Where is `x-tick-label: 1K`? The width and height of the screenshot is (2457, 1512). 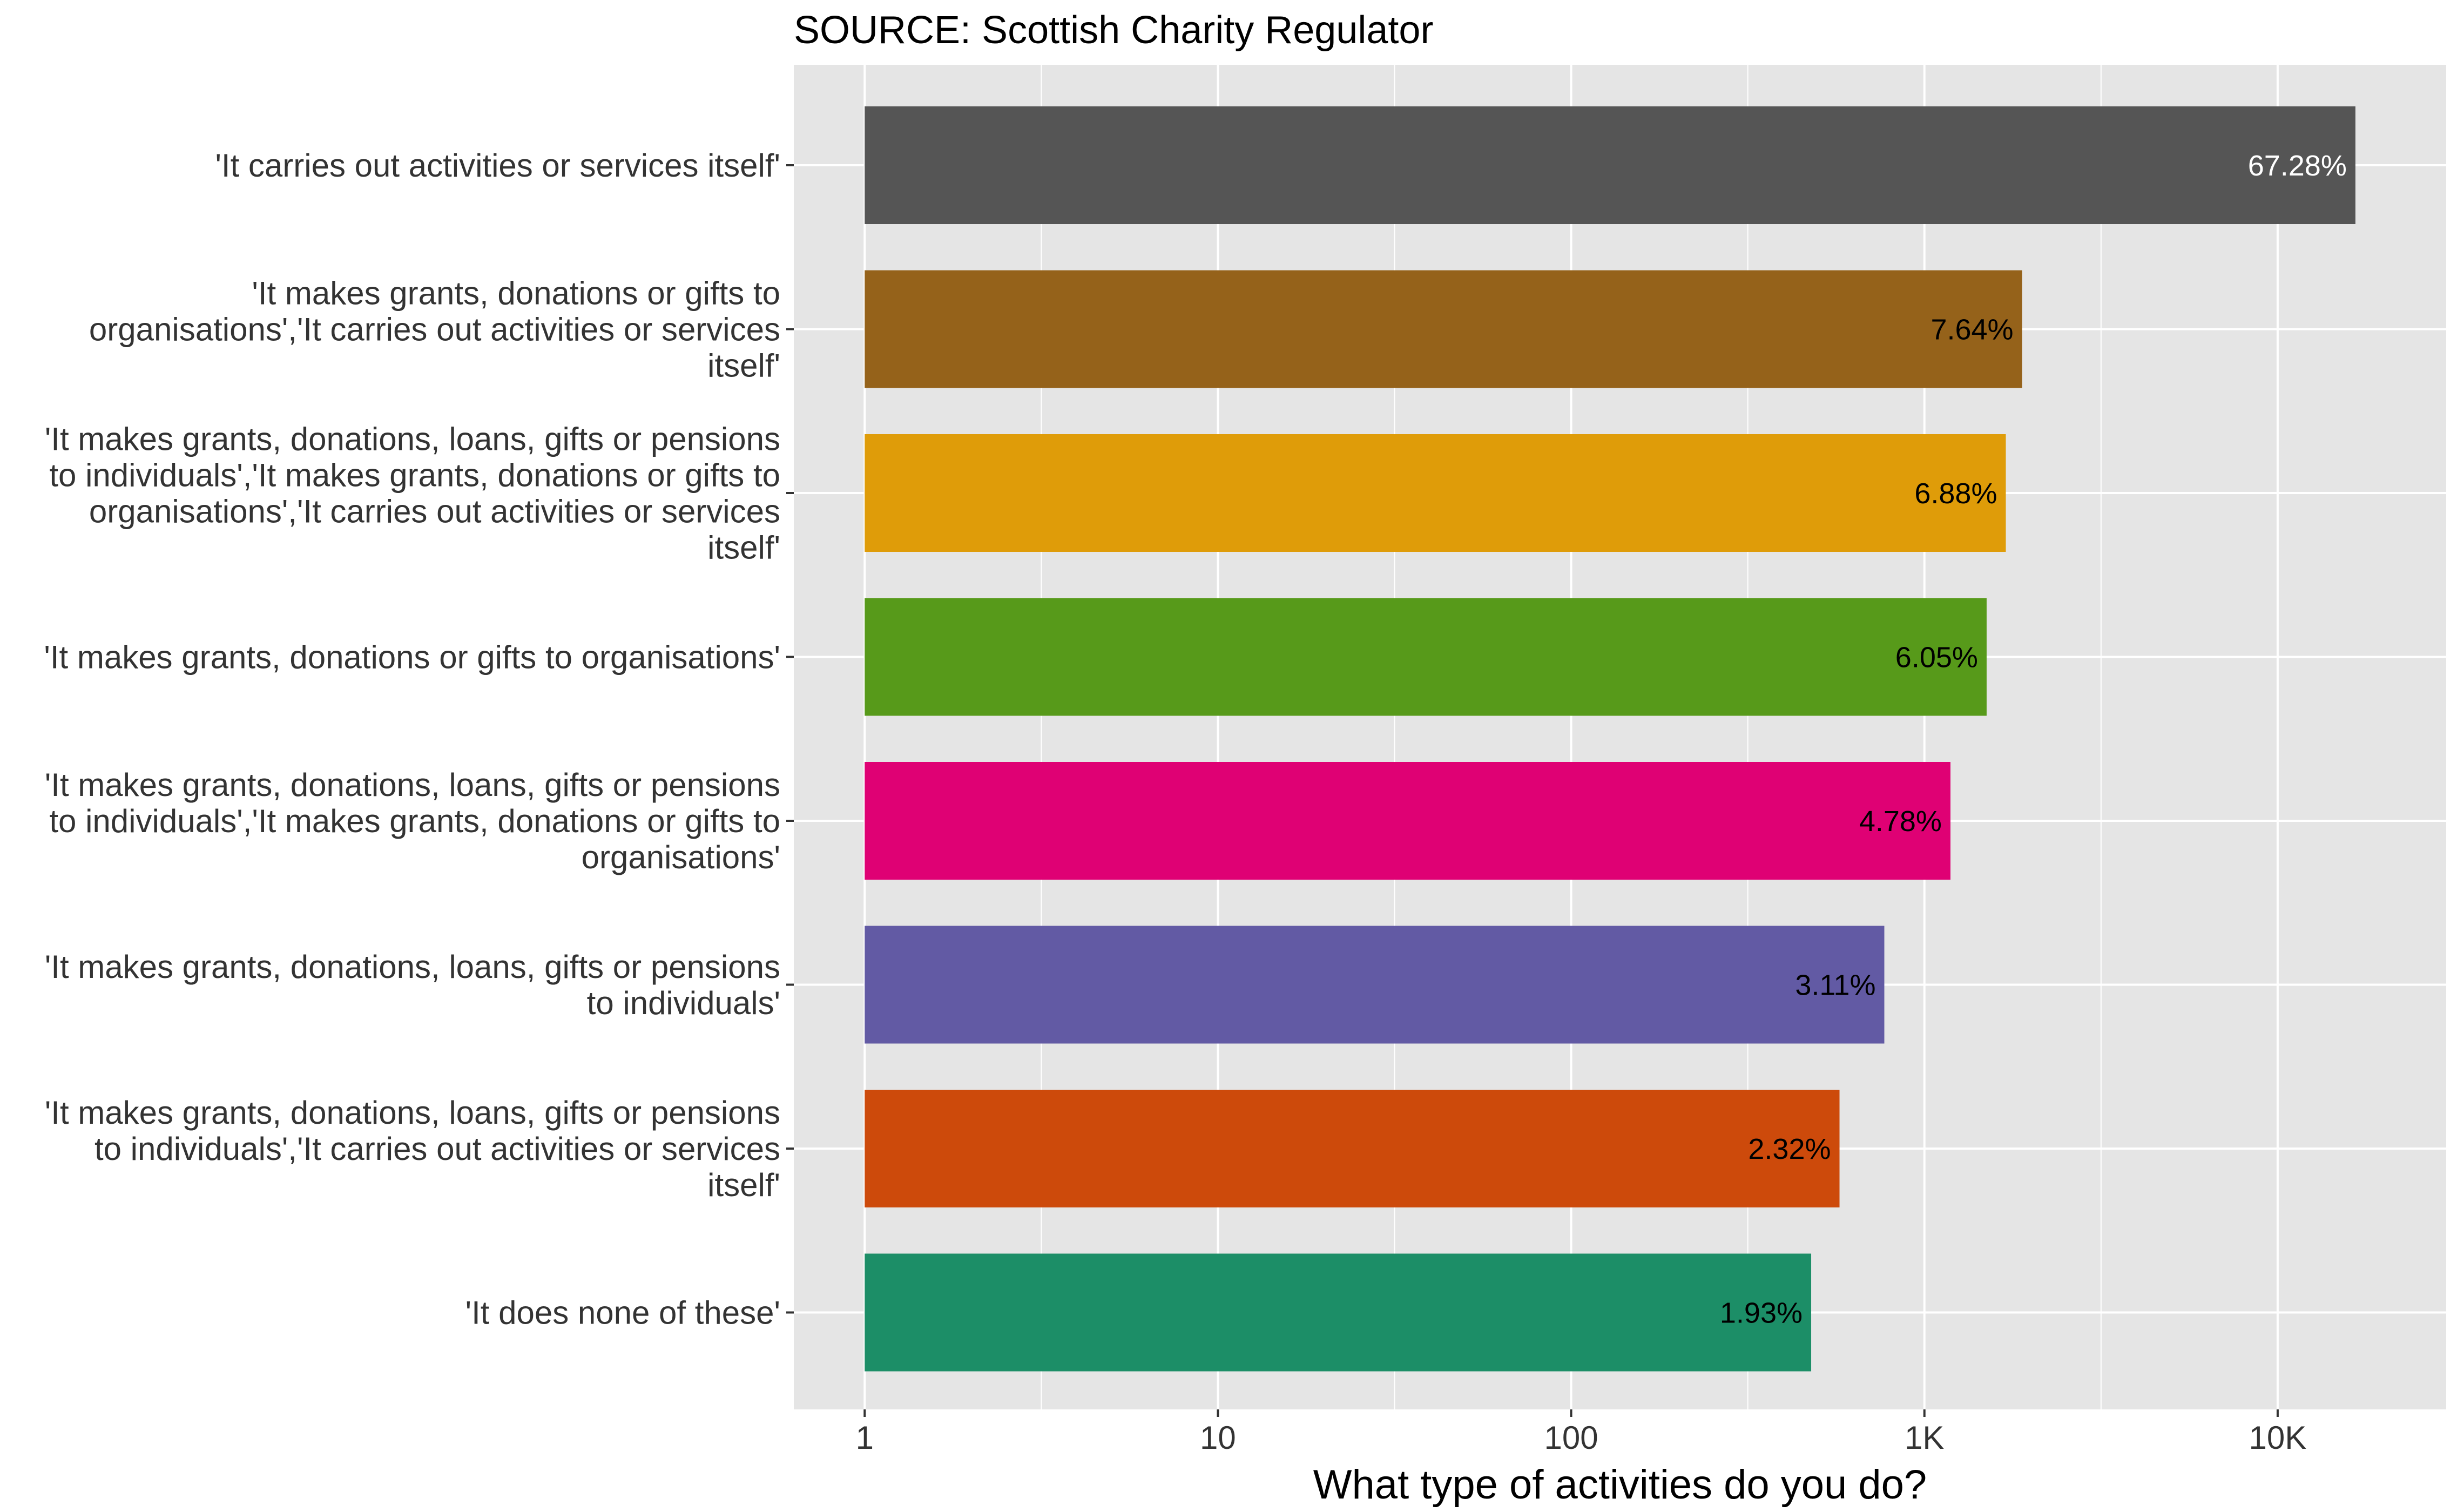 x-tick-label: 1K is located at coordinates (1924, 1438).